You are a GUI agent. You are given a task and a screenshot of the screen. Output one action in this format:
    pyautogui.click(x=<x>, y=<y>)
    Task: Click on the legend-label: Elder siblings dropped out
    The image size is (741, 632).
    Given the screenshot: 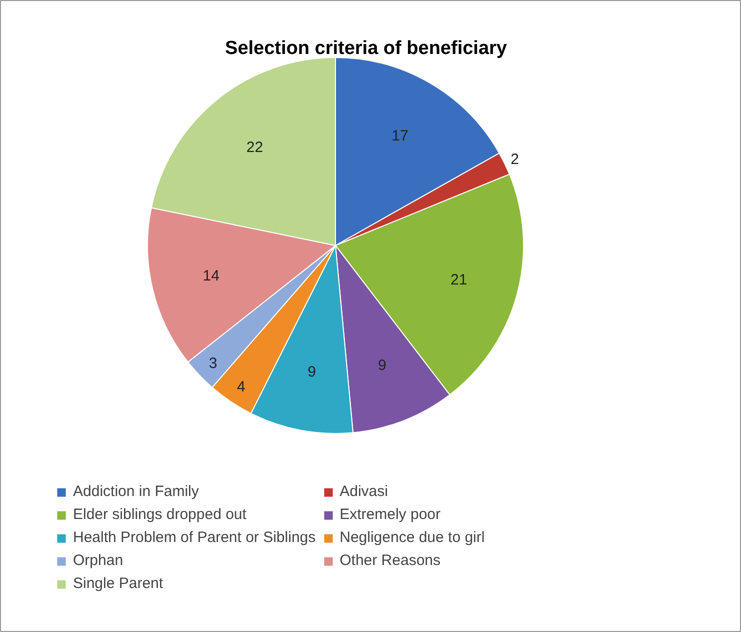 What is the action you would take?
    pyautogui.click(x=159, y=514)
    